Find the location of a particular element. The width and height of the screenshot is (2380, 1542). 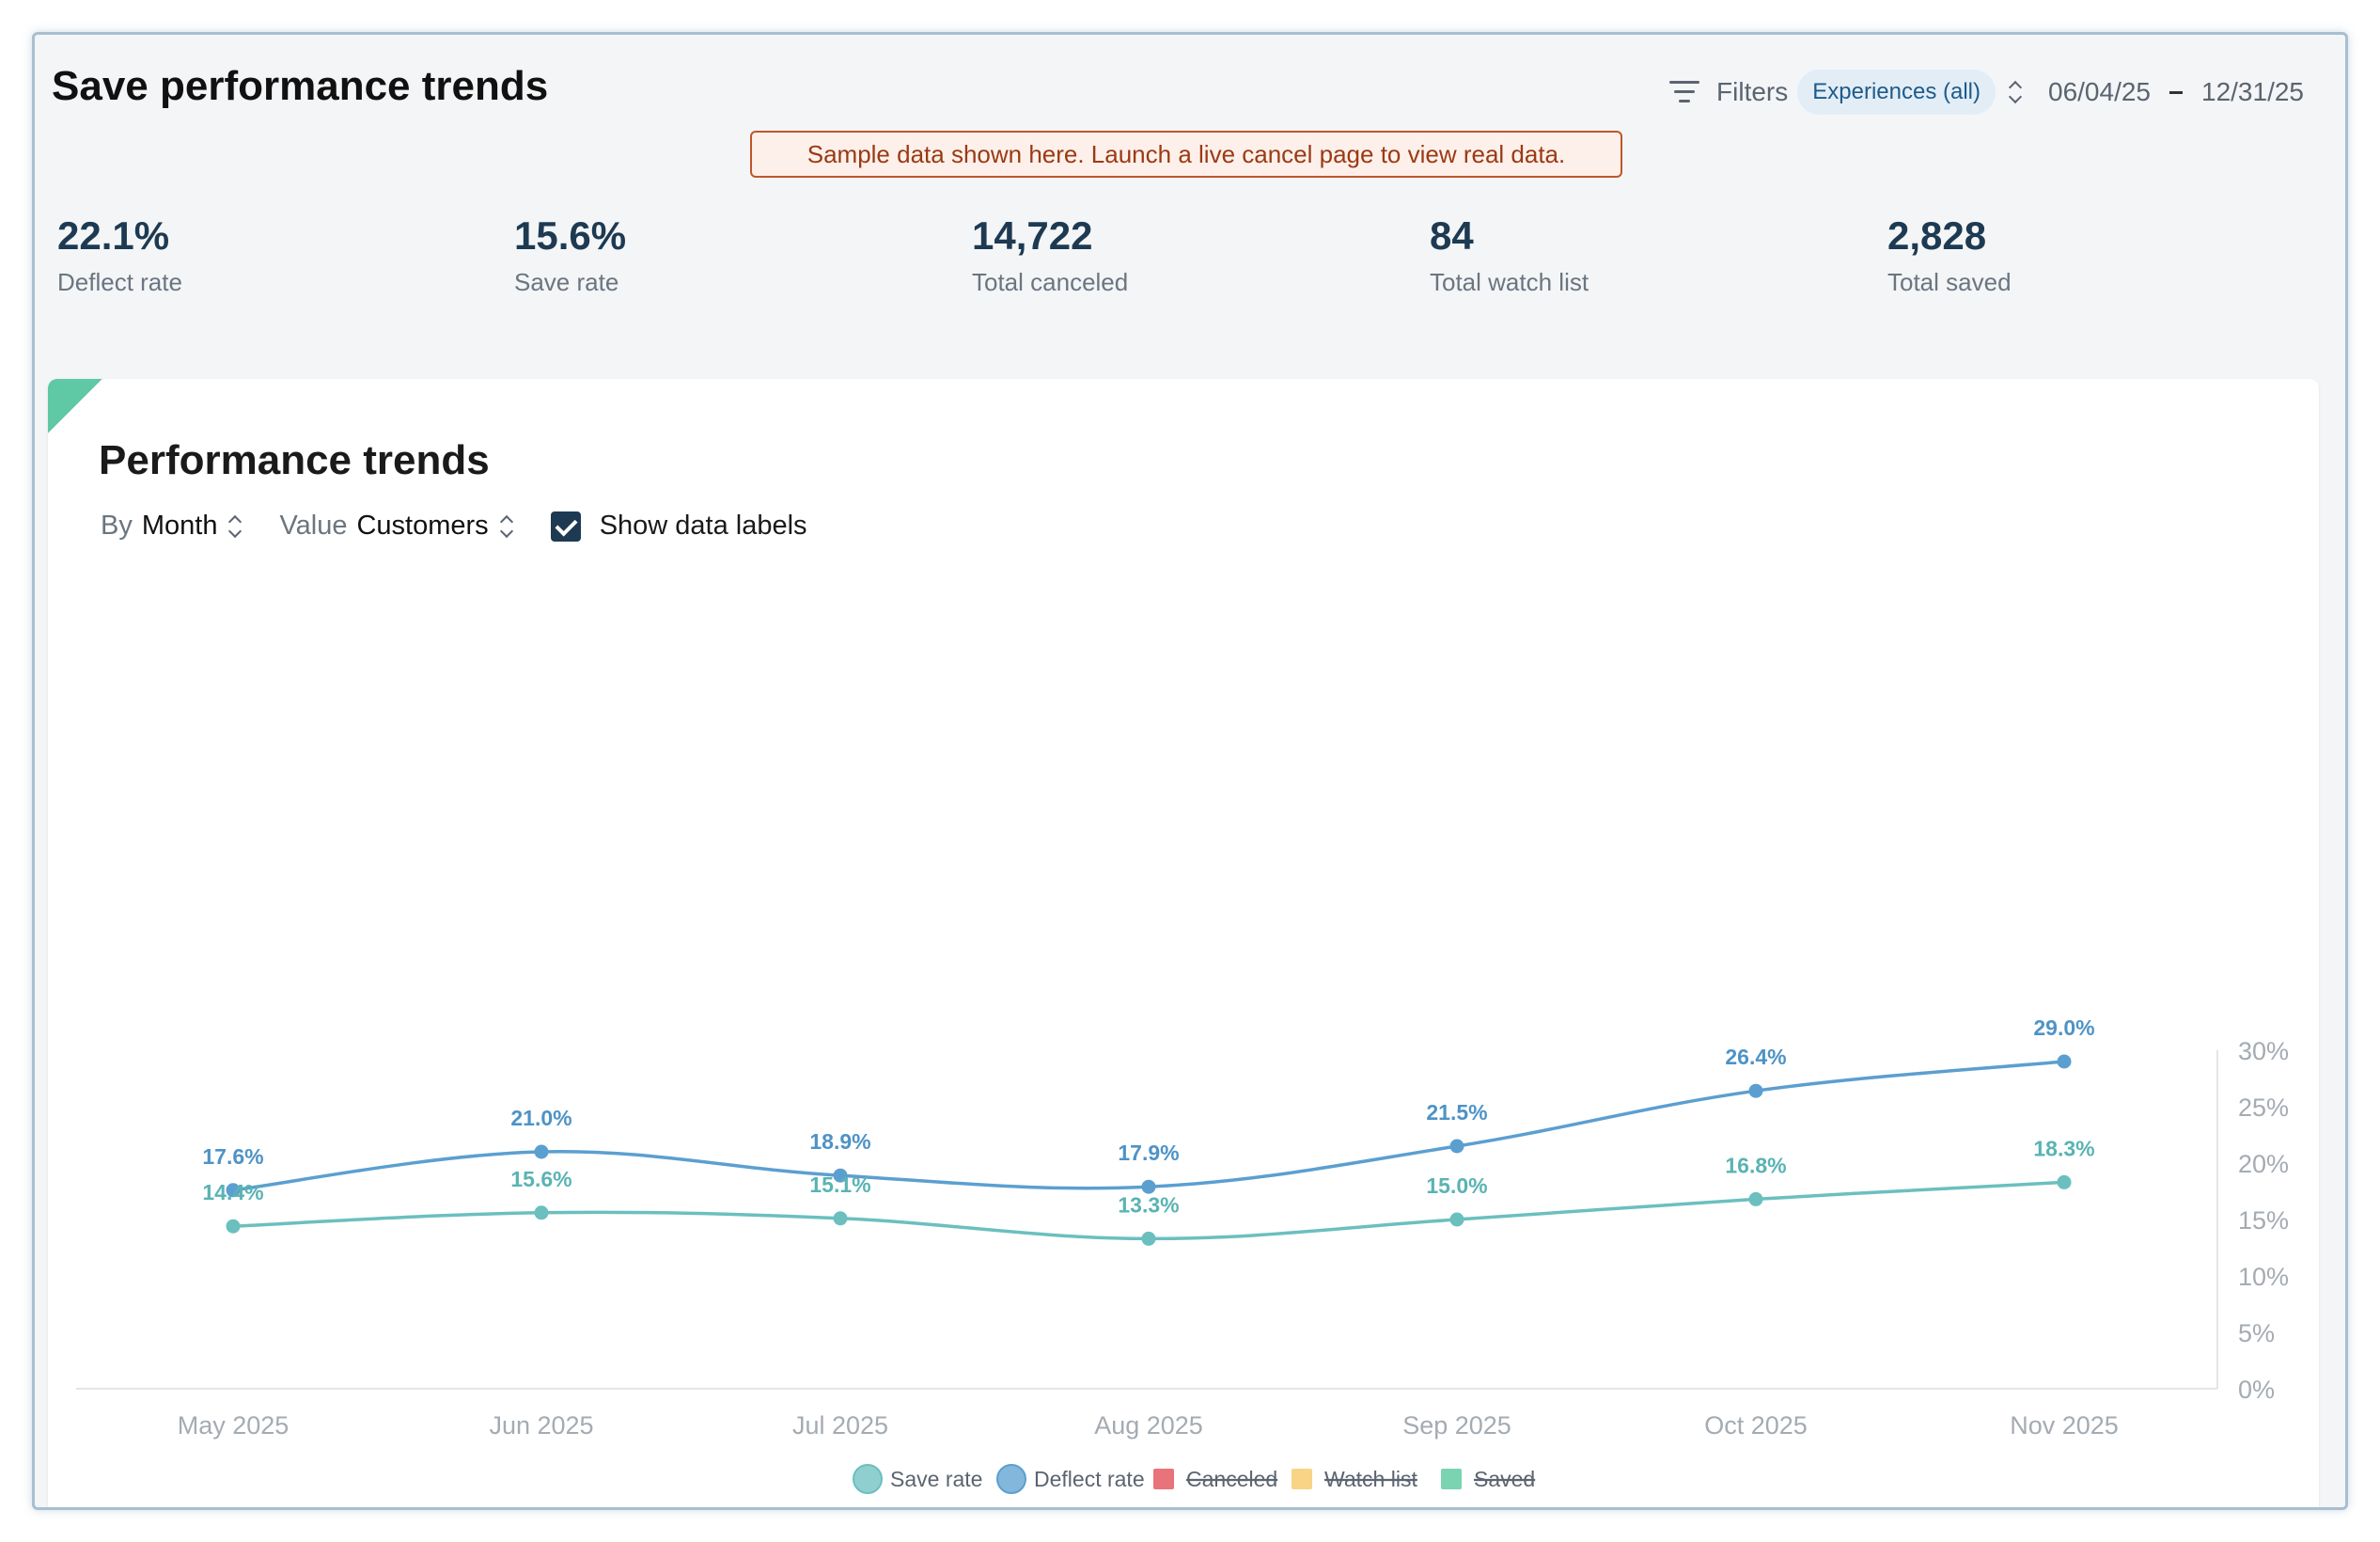

deflect-rate-data-label: 17.9% is located at coordinates (1148, 1153).